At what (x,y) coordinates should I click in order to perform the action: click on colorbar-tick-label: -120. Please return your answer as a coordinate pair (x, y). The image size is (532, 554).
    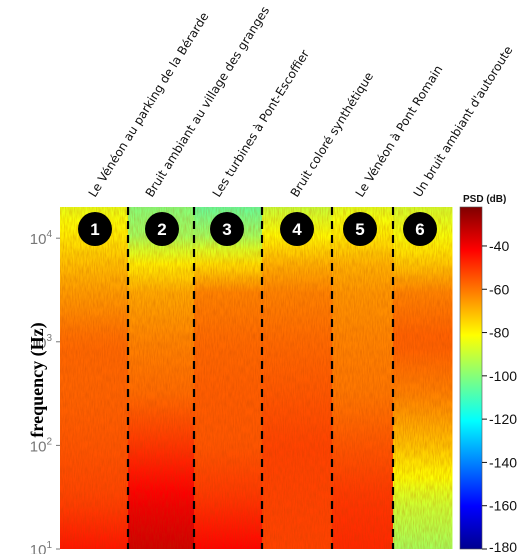
    Looking at the image, I should click on (503, 419).